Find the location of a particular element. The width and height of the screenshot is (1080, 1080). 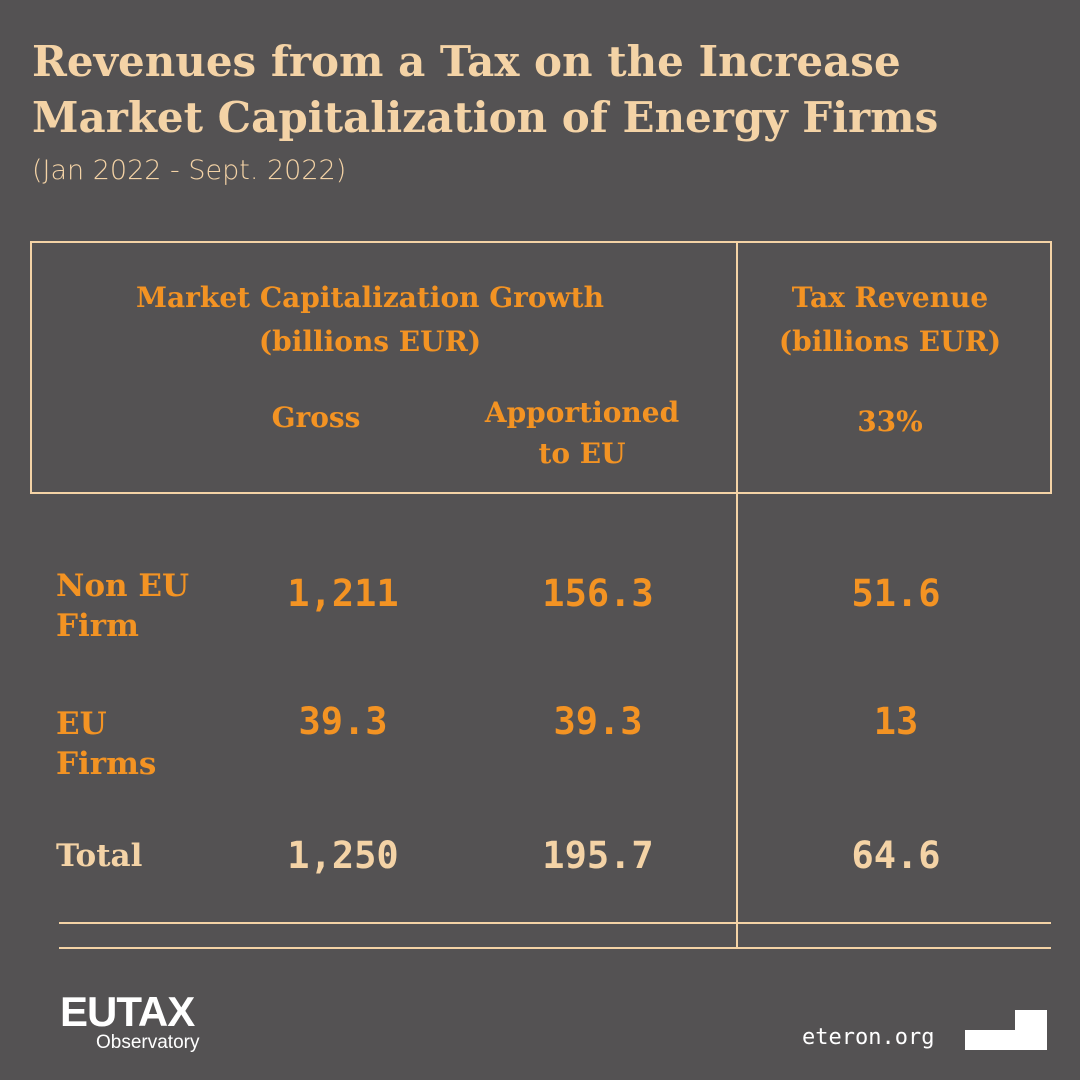

row-label-text: Firm is located at coordinates (97, 626).